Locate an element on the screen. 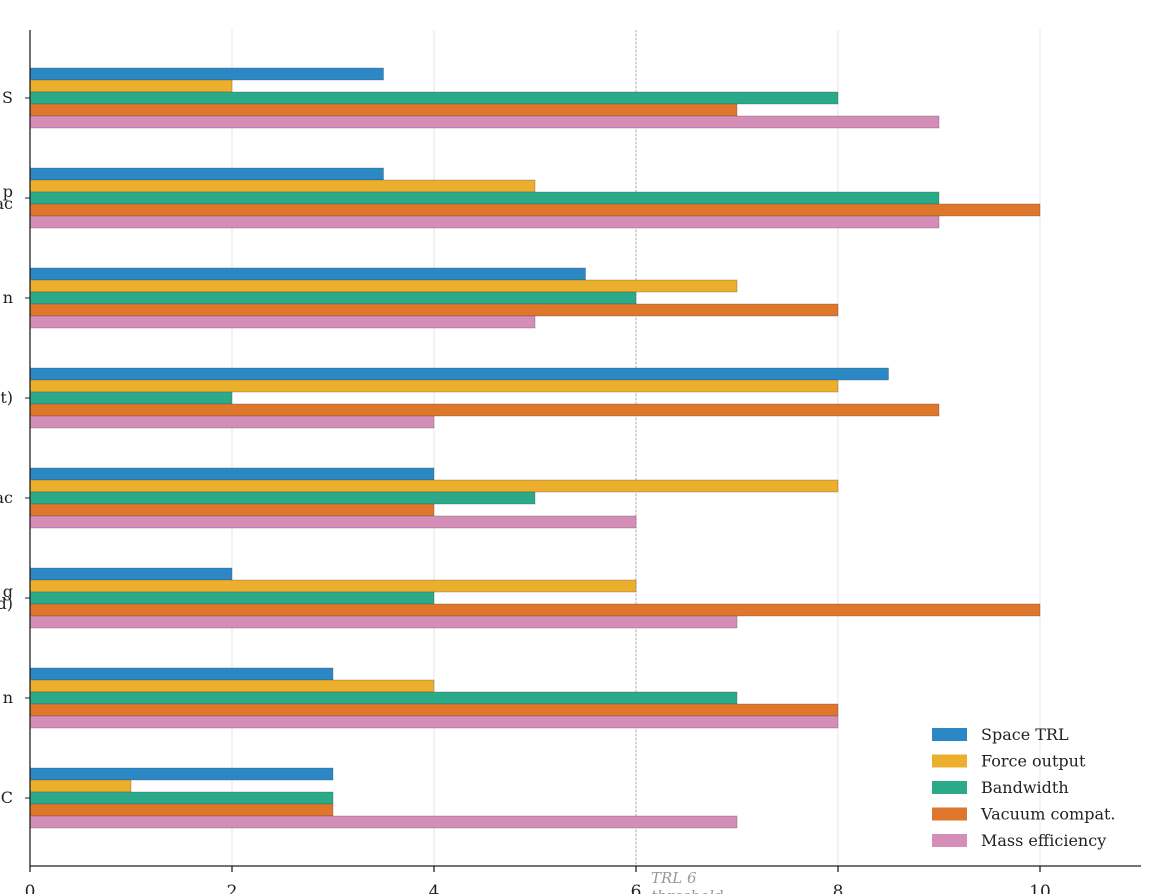  x-tick-label: 4 is located at coordinates (434, 888).